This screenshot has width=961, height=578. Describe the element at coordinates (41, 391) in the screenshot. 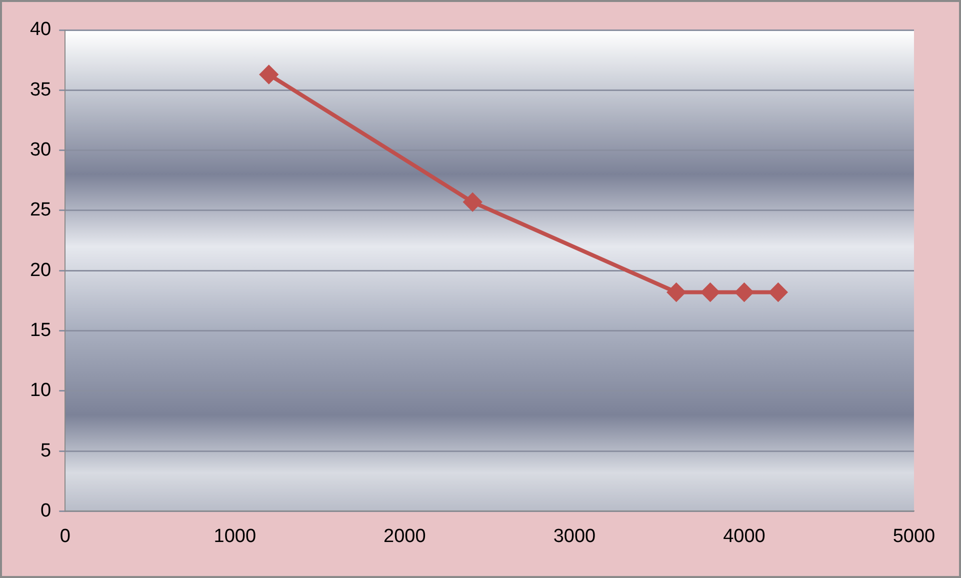

I see `y-tick-label: 10` at that location.